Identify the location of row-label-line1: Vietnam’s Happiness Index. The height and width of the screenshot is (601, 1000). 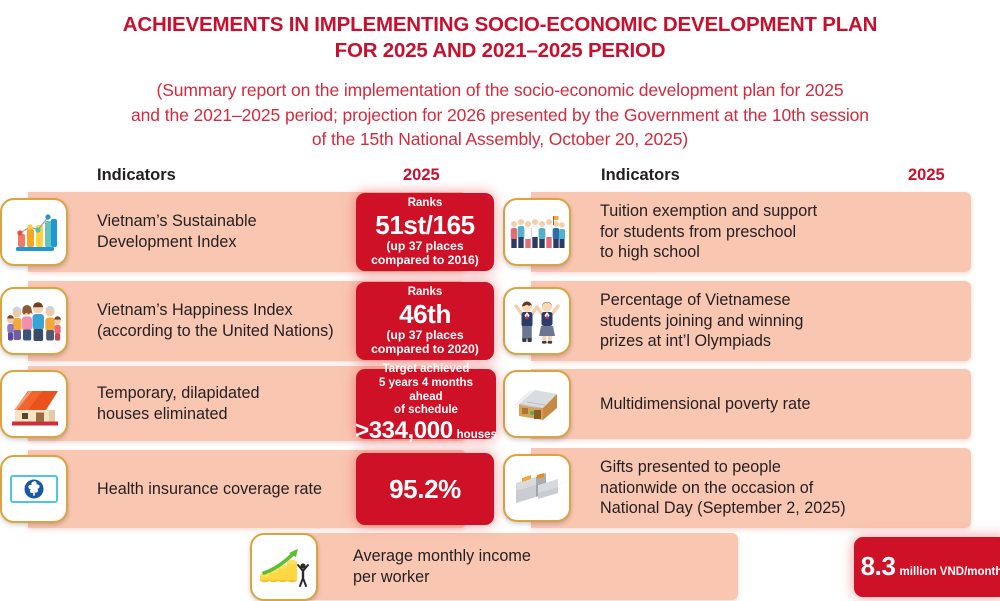
(195, 310).